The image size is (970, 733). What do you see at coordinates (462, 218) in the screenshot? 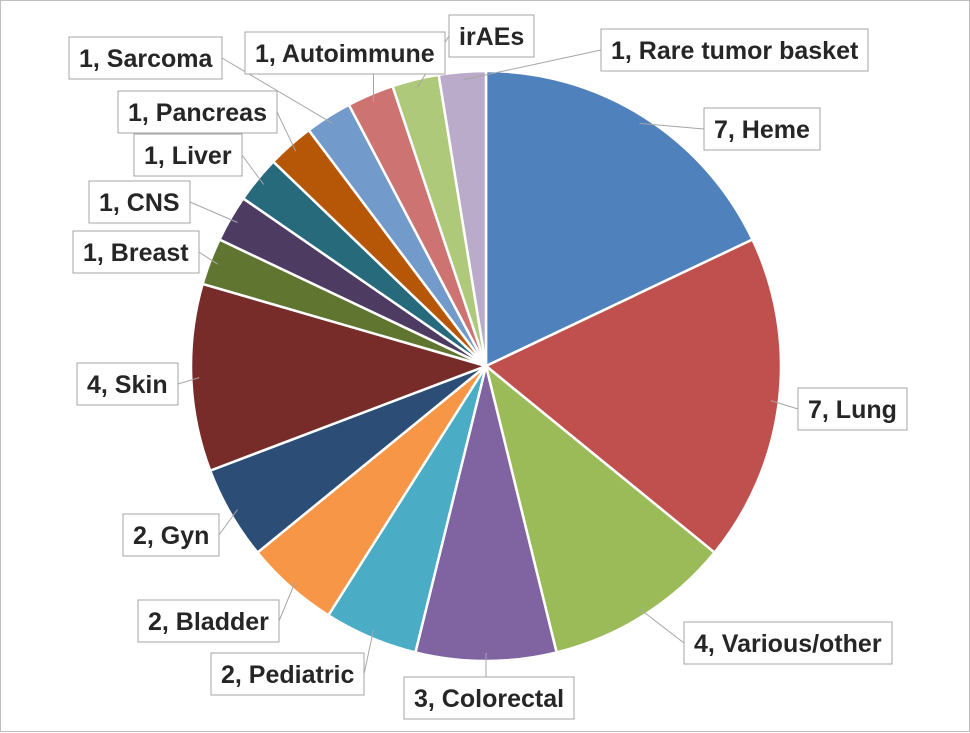
I see `pie-slice-rare-tumor-basket` at bounding box center [462, 218].